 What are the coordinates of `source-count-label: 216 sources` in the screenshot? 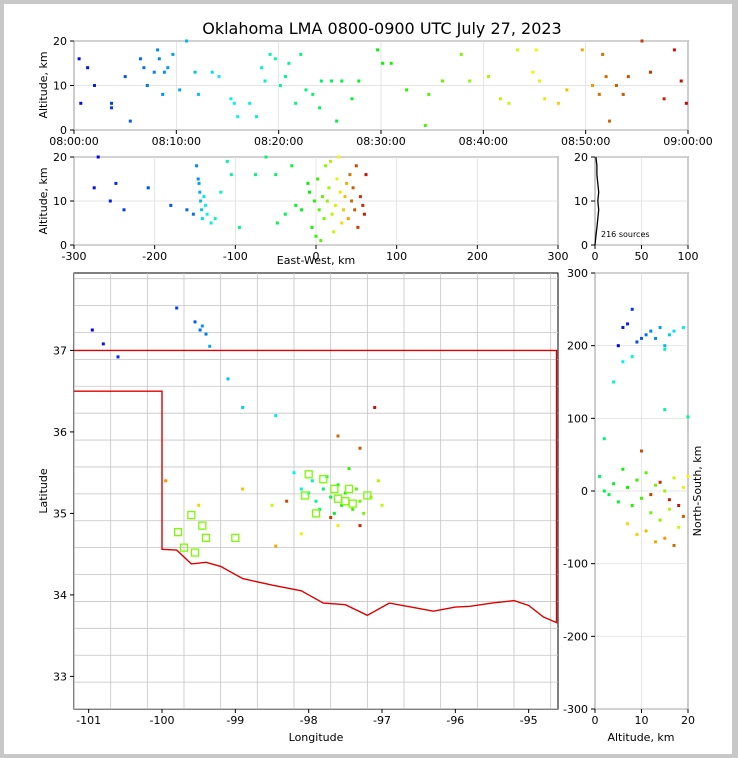 It's located at (625, 234).